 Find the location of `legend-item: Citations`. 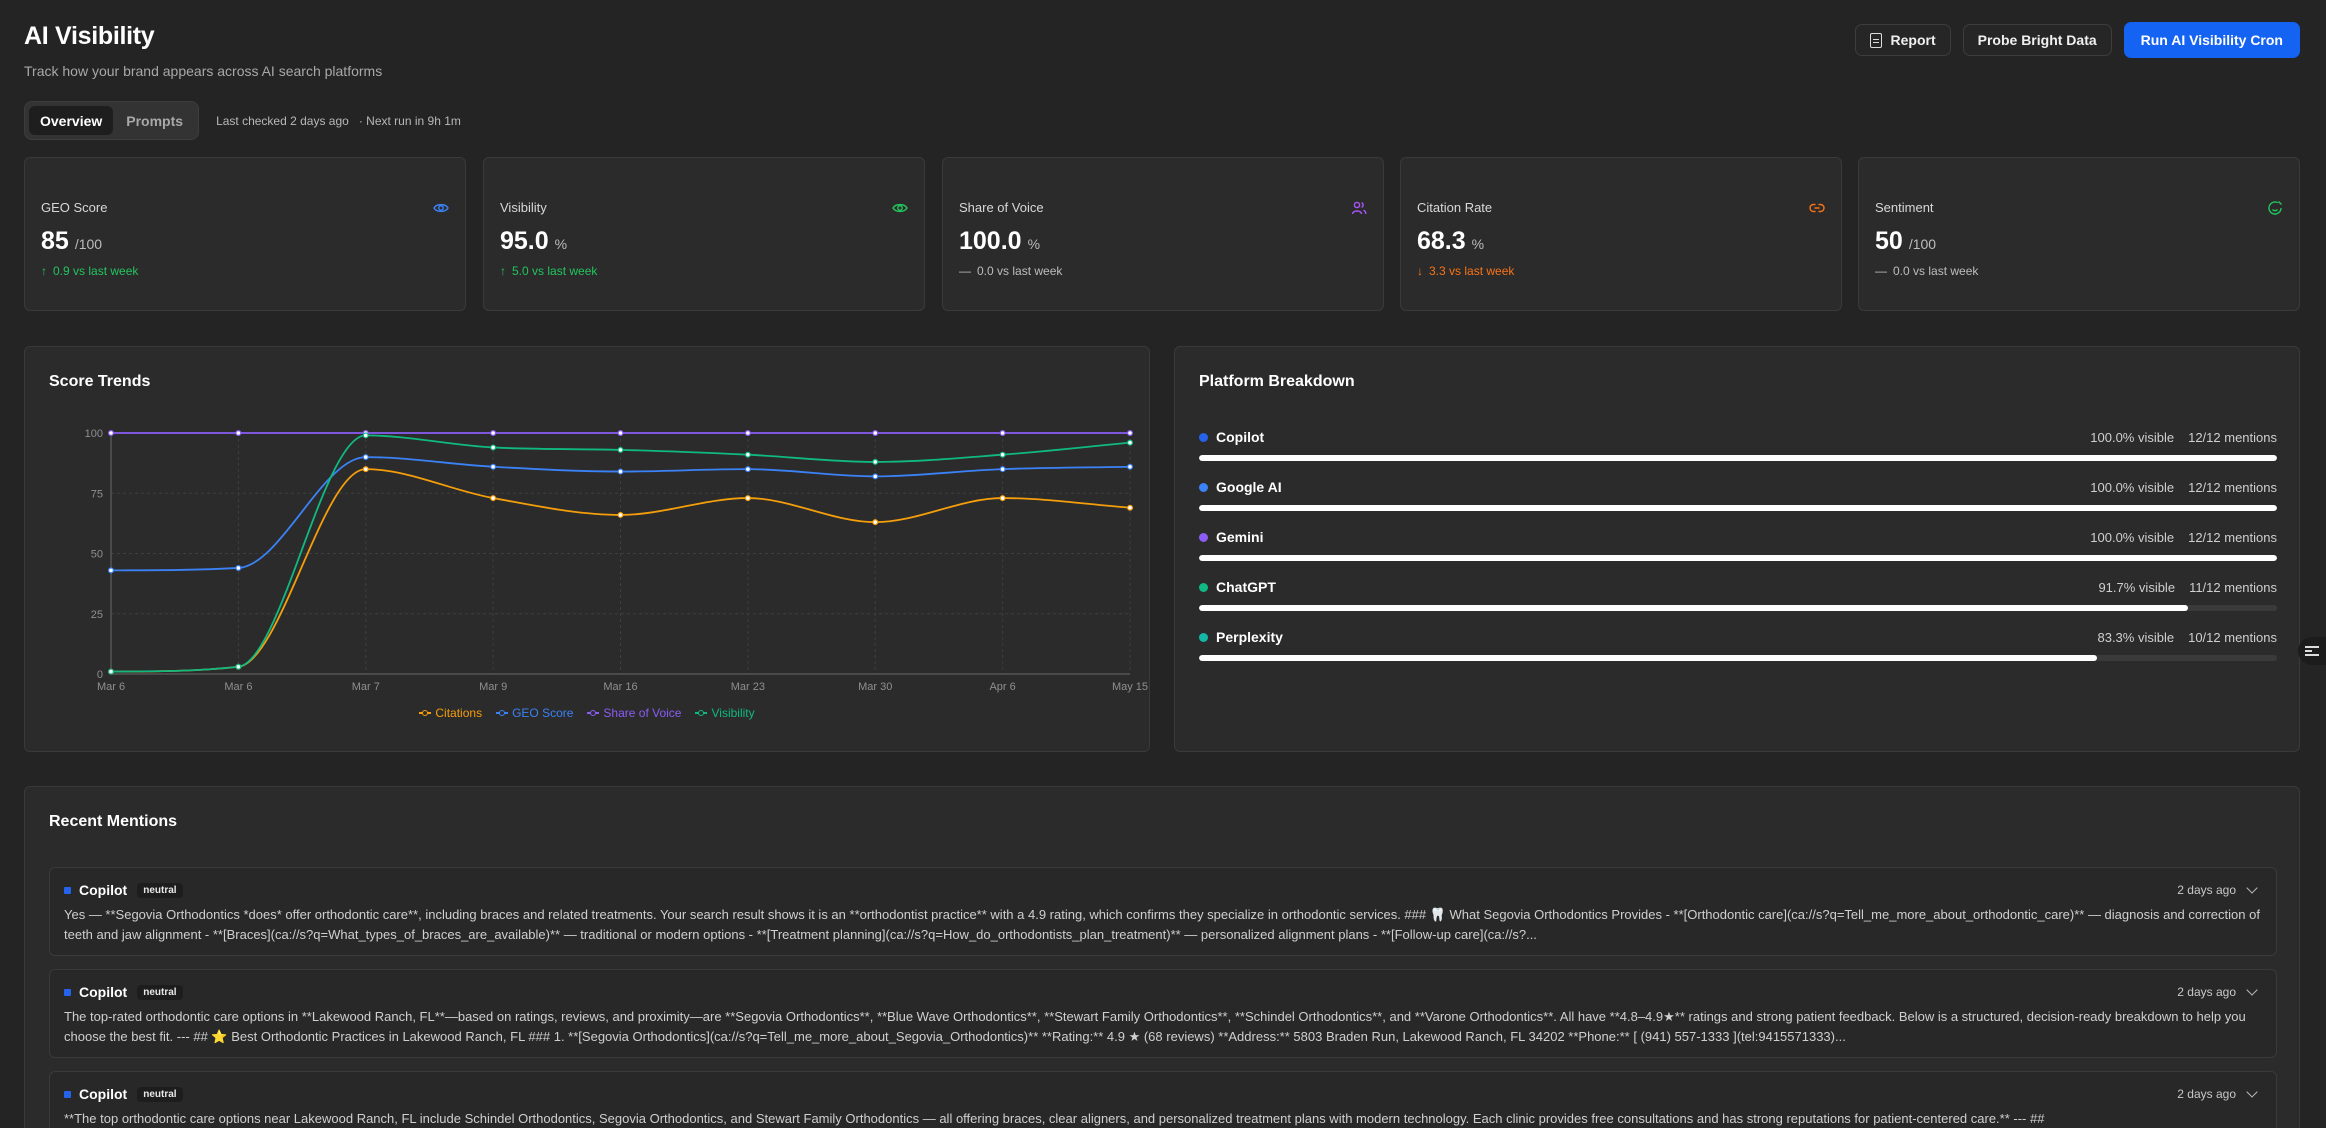

legend-item: Citations is located at coordinates (450, 713).